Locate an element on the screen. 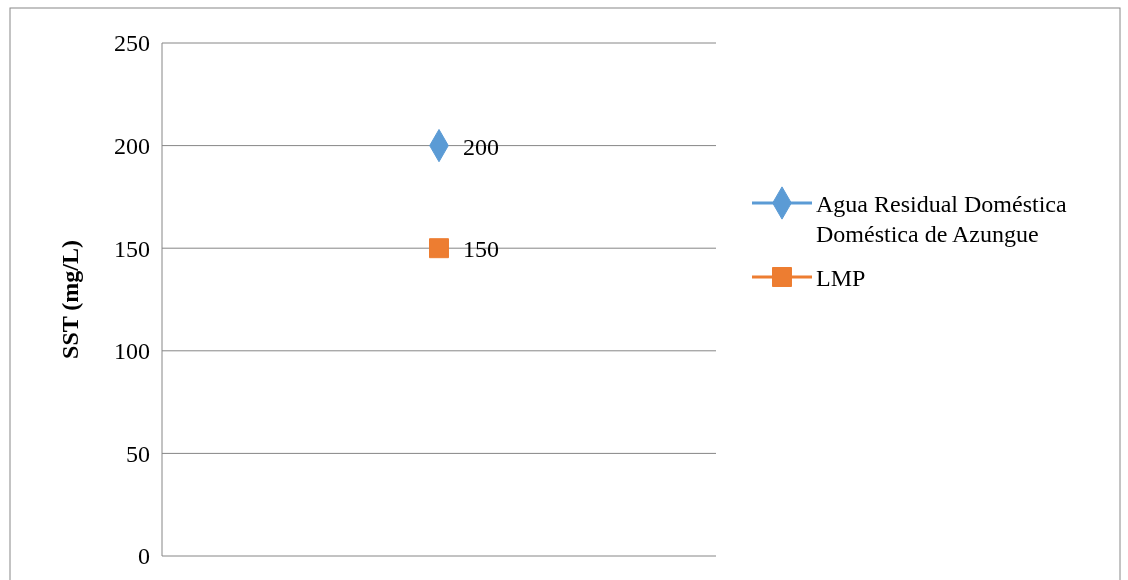 This screenshot has width=1128, height=580. y-tick-label: 250 is located at coordinates (132, 43).